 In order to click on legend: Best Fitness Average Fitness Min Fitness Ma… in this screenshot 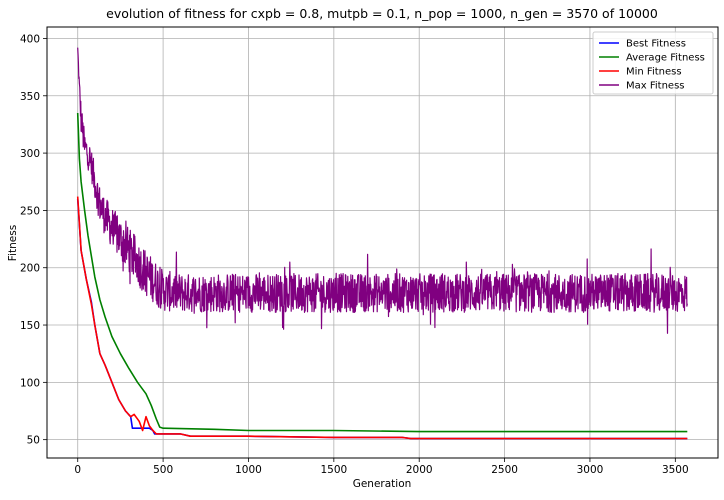, I will do `click(653, 63)`.